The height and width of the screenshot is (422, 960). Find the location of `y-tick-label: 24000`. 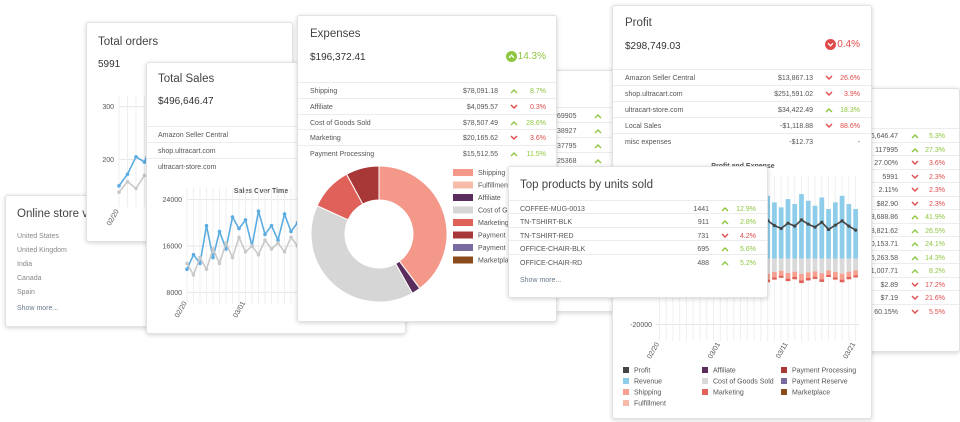

y-tick-label: 24000 is located at coordinates (173, 200).